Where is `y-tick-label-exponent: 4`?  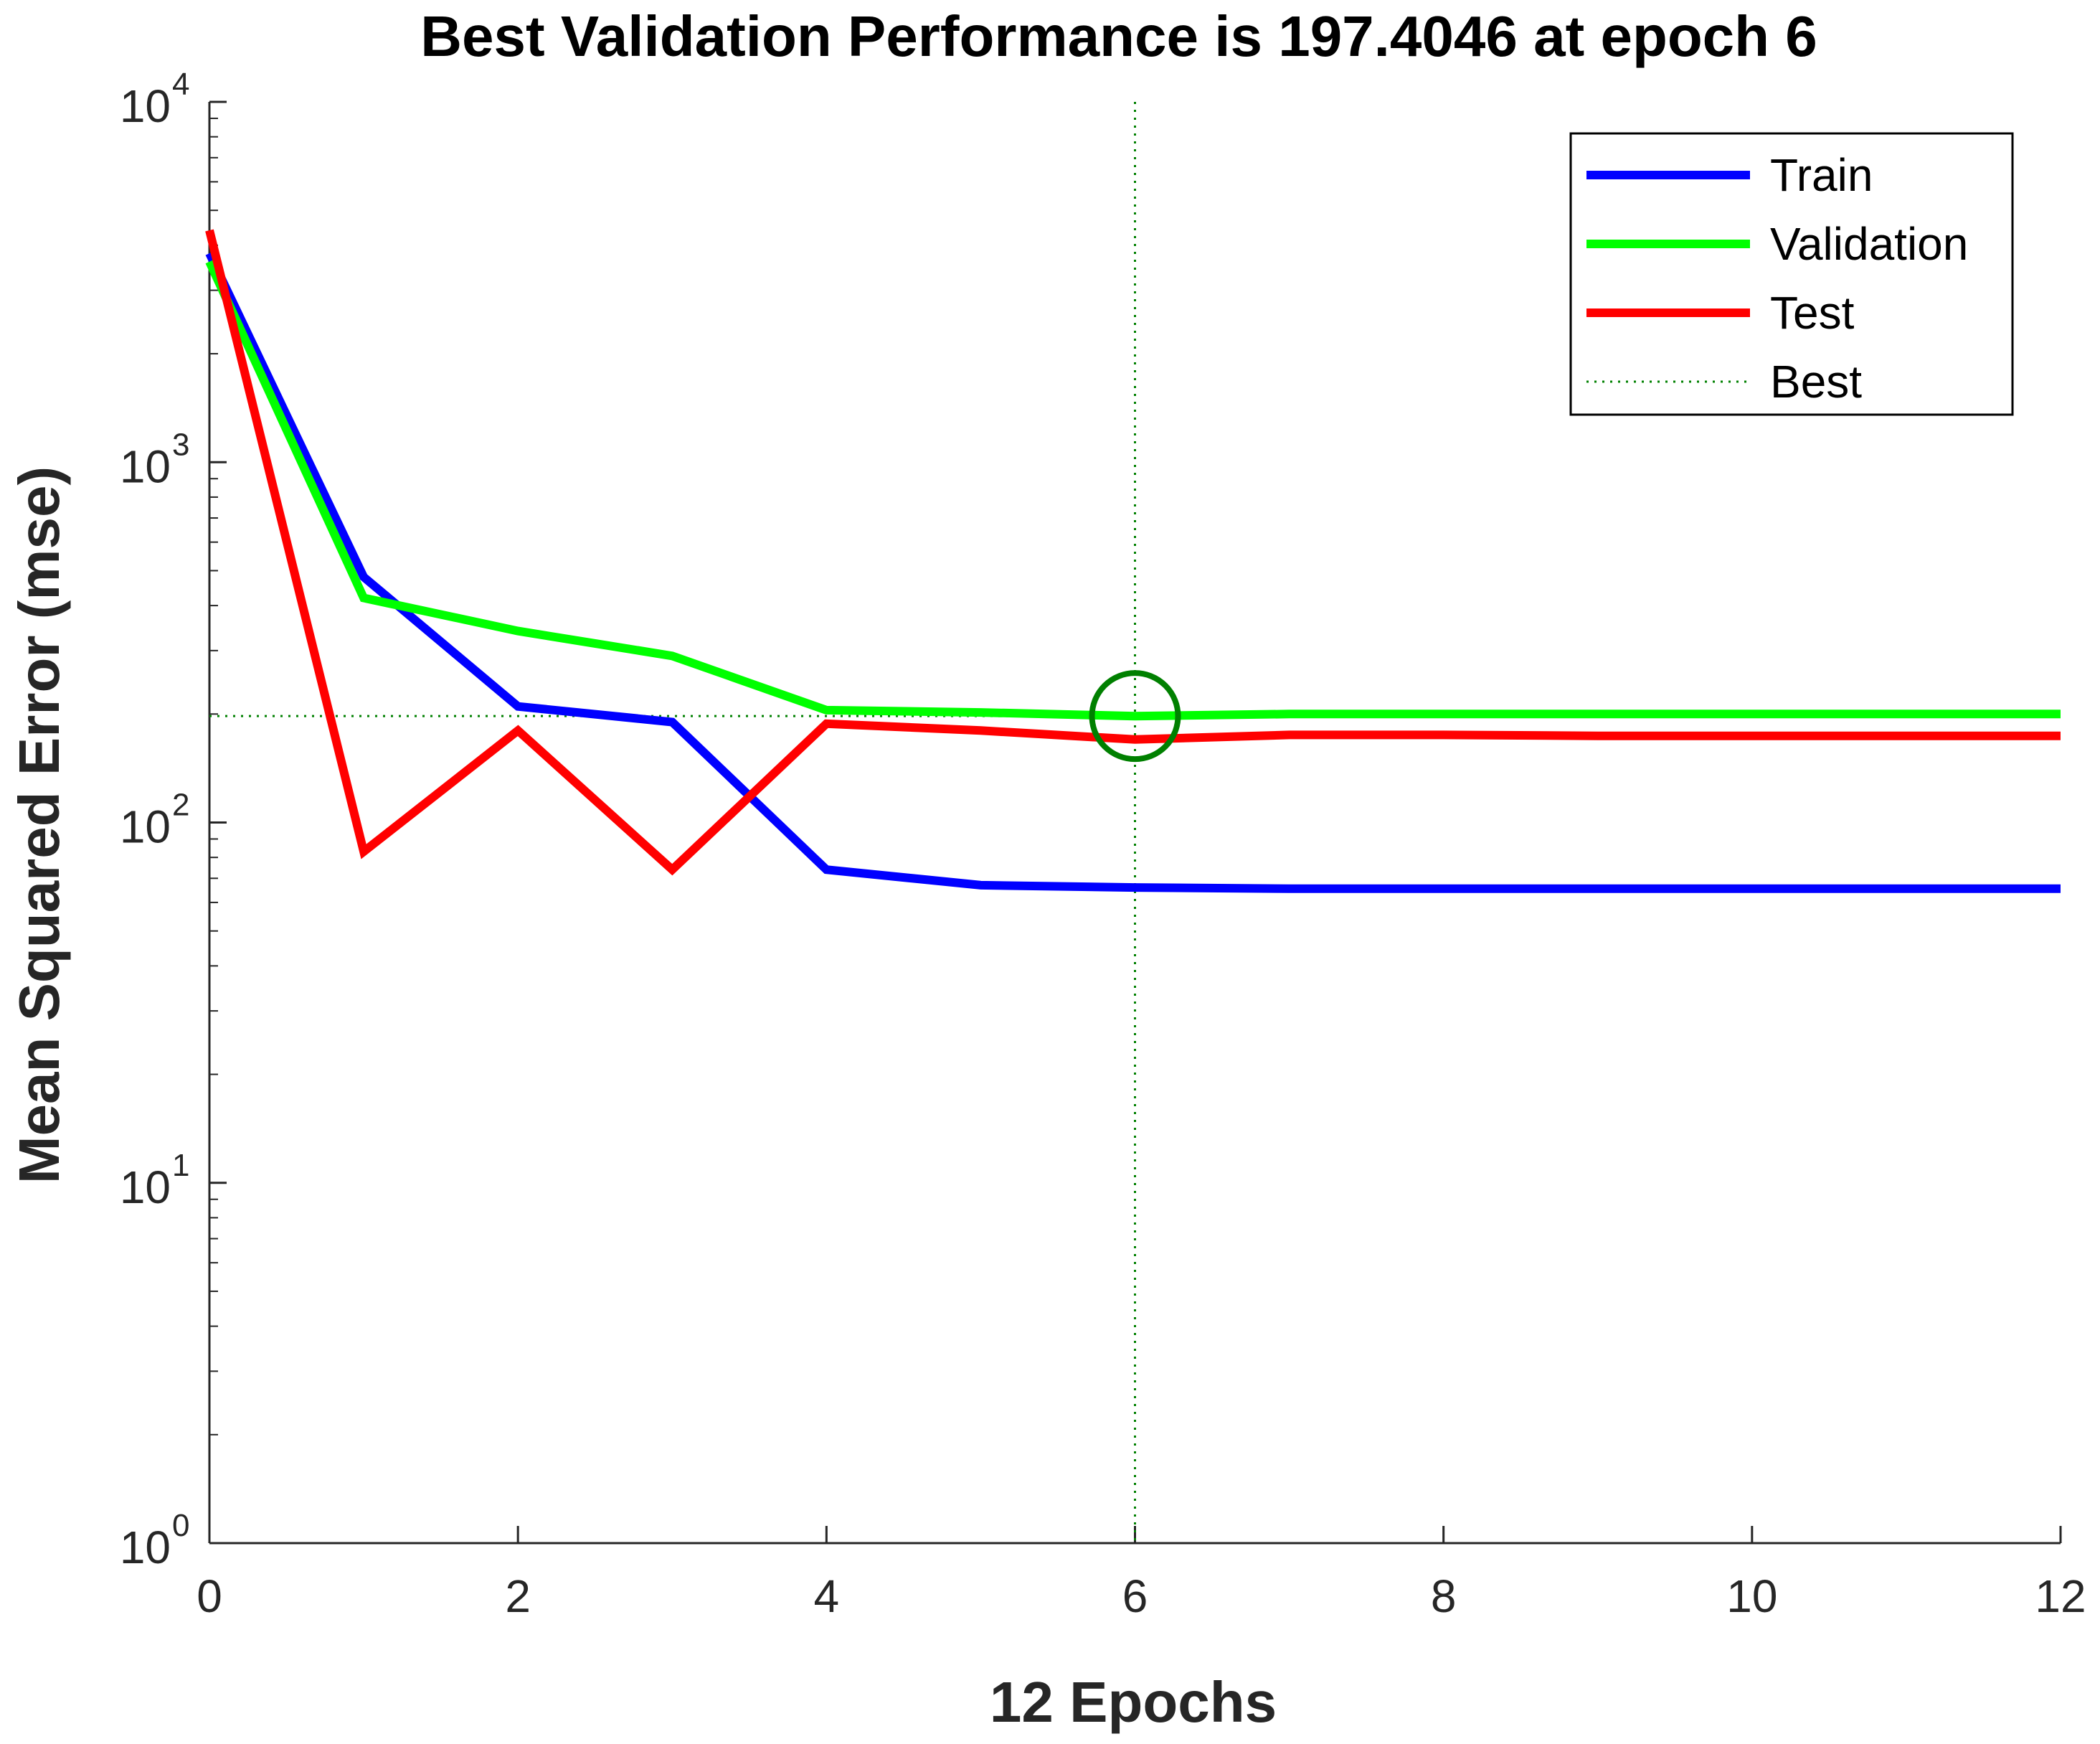 y-tick-label-exponent: 4 is located at coordinates (180, 84).